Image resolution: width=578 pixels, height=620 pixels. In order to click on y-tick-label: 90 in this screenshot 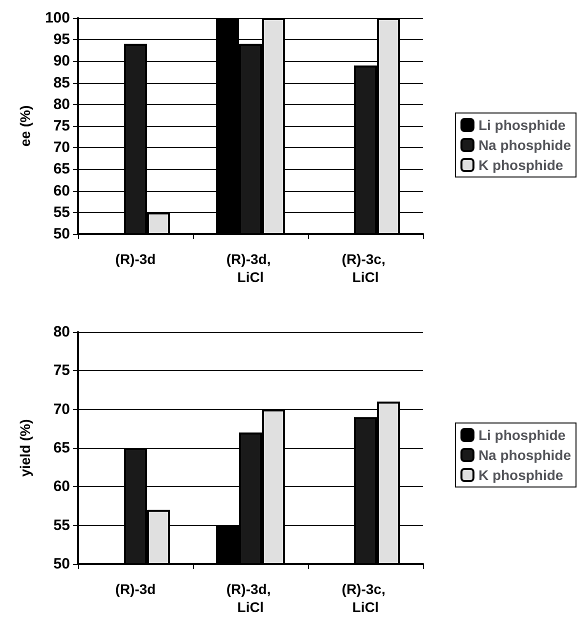, I will do `click(61, 61)`.